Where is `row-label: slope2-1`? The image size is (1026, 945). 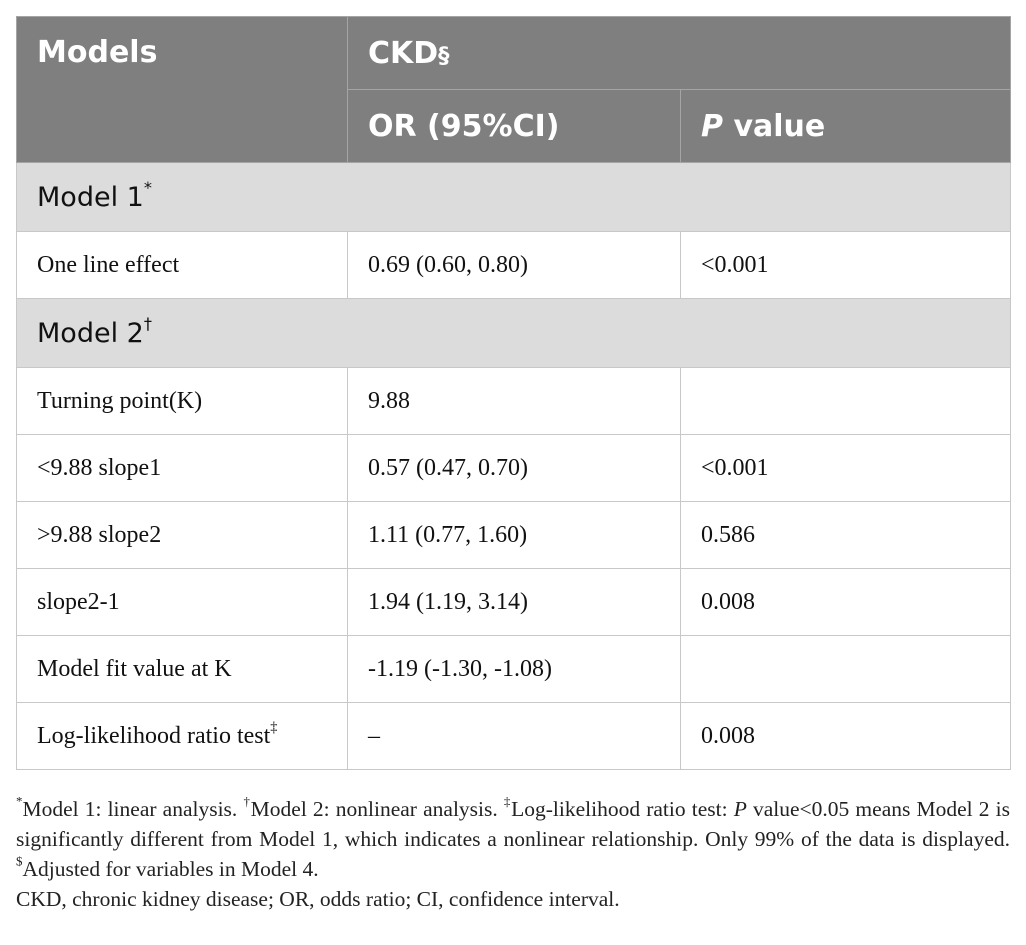
row-label: slope2-1 is located at coordinates (182, 602).